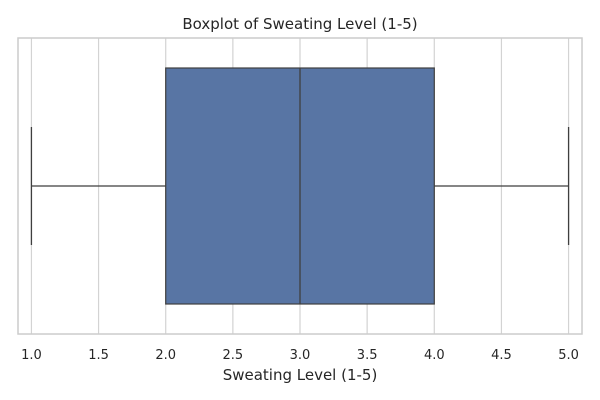 This screenshot has height=400, width=600. I want to click on x-tick-label: 3.0, so click(300, 355).